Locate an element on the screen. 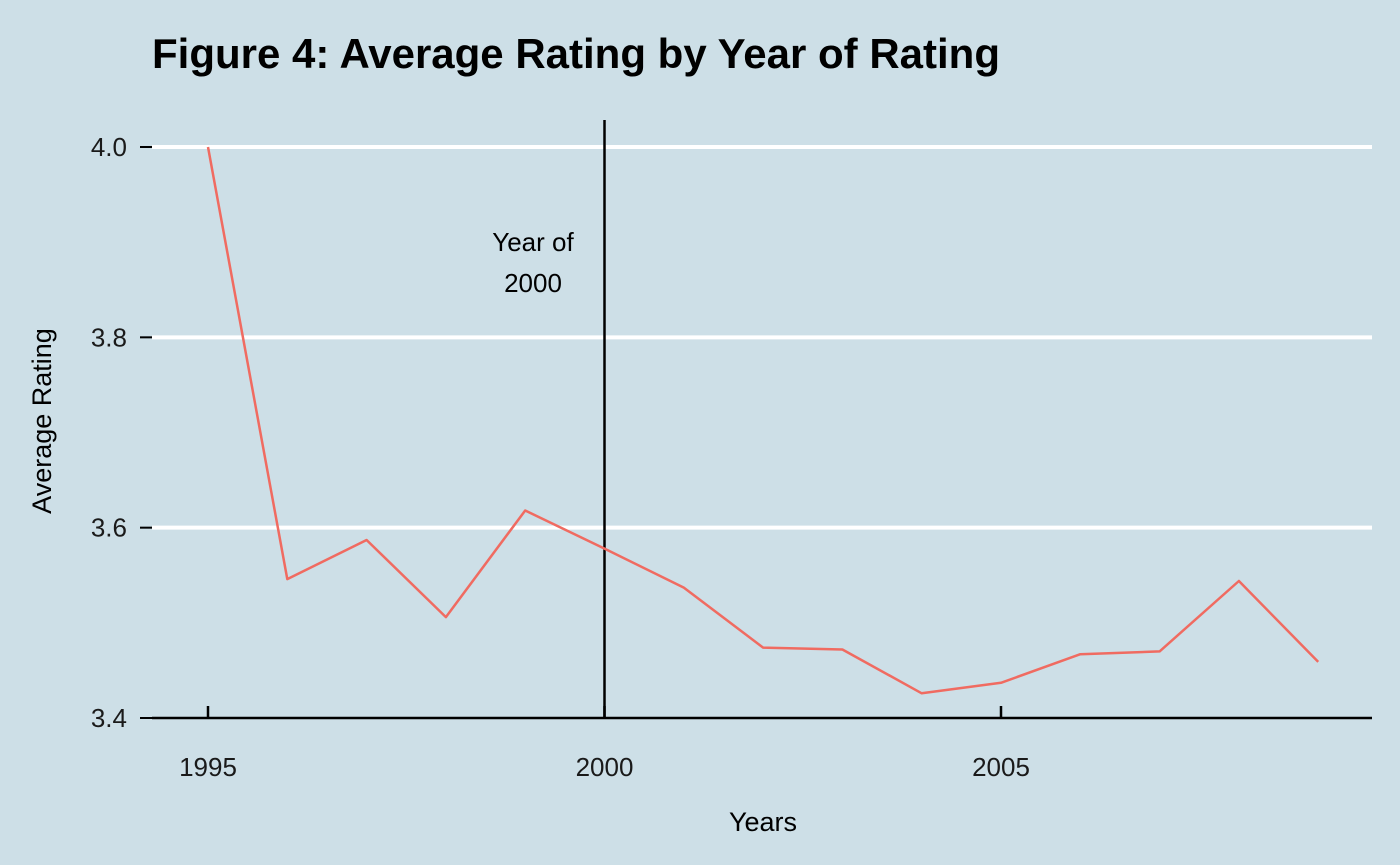 This screenshot has height=865, width=1400. x-tick-label: 2000 is located at coordinates (605, 767).